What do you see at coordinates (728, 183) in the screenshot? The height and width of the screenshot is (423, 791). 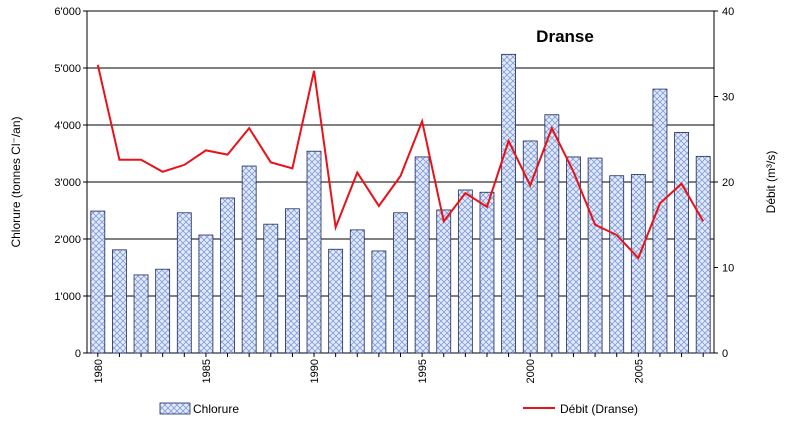 I see `y2-tick-label: 20` at bounding box center [728, 183].